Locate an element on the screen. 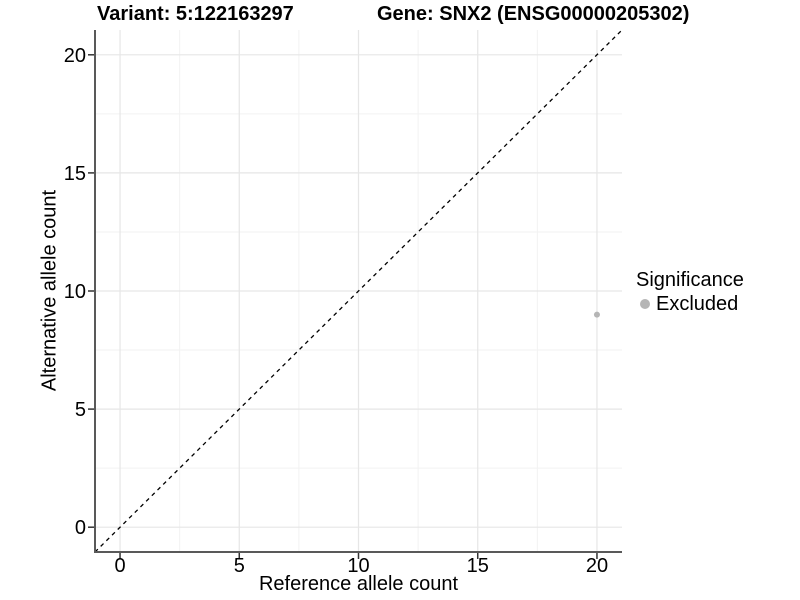 The width and height of the screenshot is (800, 600). legend-item-label: Excluded is located at coordinates (697, 304).